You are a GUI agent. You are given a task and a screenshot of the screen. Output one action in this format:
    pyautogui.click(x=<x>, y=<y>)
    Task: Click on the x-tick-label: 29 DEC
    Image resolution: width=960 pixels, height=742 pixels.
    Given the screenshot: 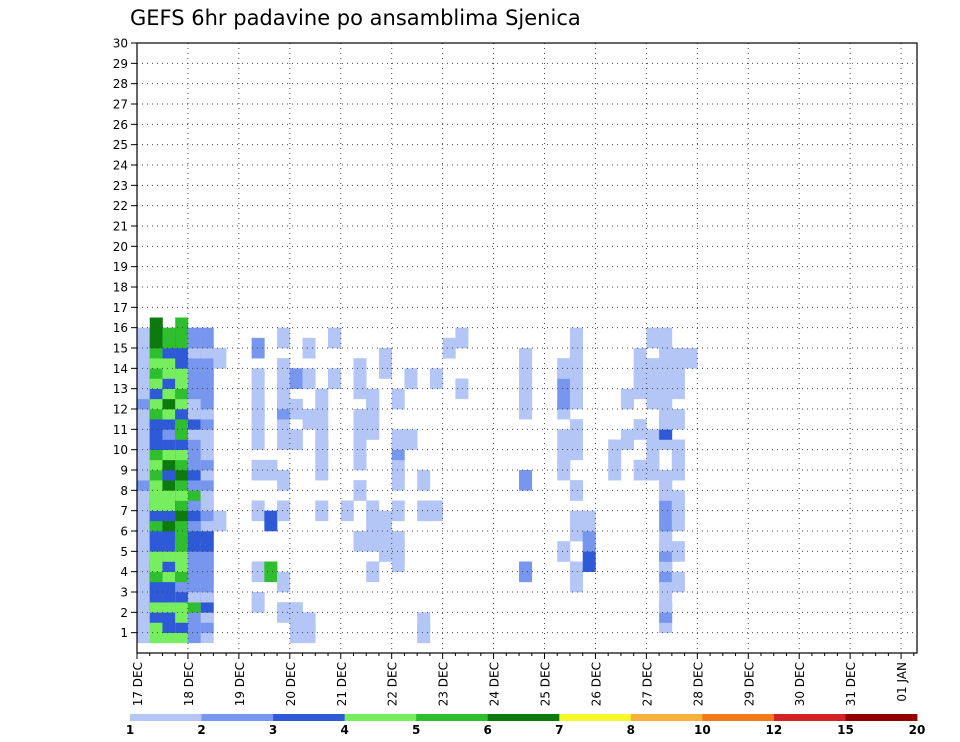 What is the action you would take?
    pyautogui.click(x=749, y=684)
    